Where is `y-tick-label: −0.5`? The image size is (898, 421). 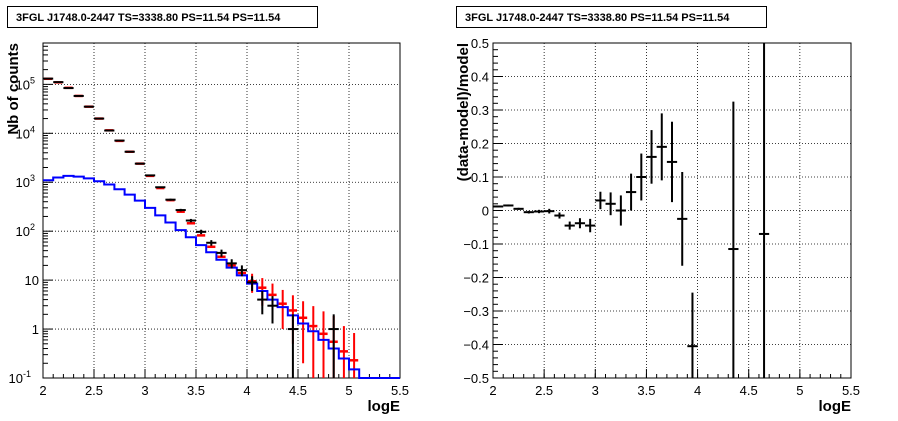 y-tick-label: −0.5 is located at coordinates (476, 378).